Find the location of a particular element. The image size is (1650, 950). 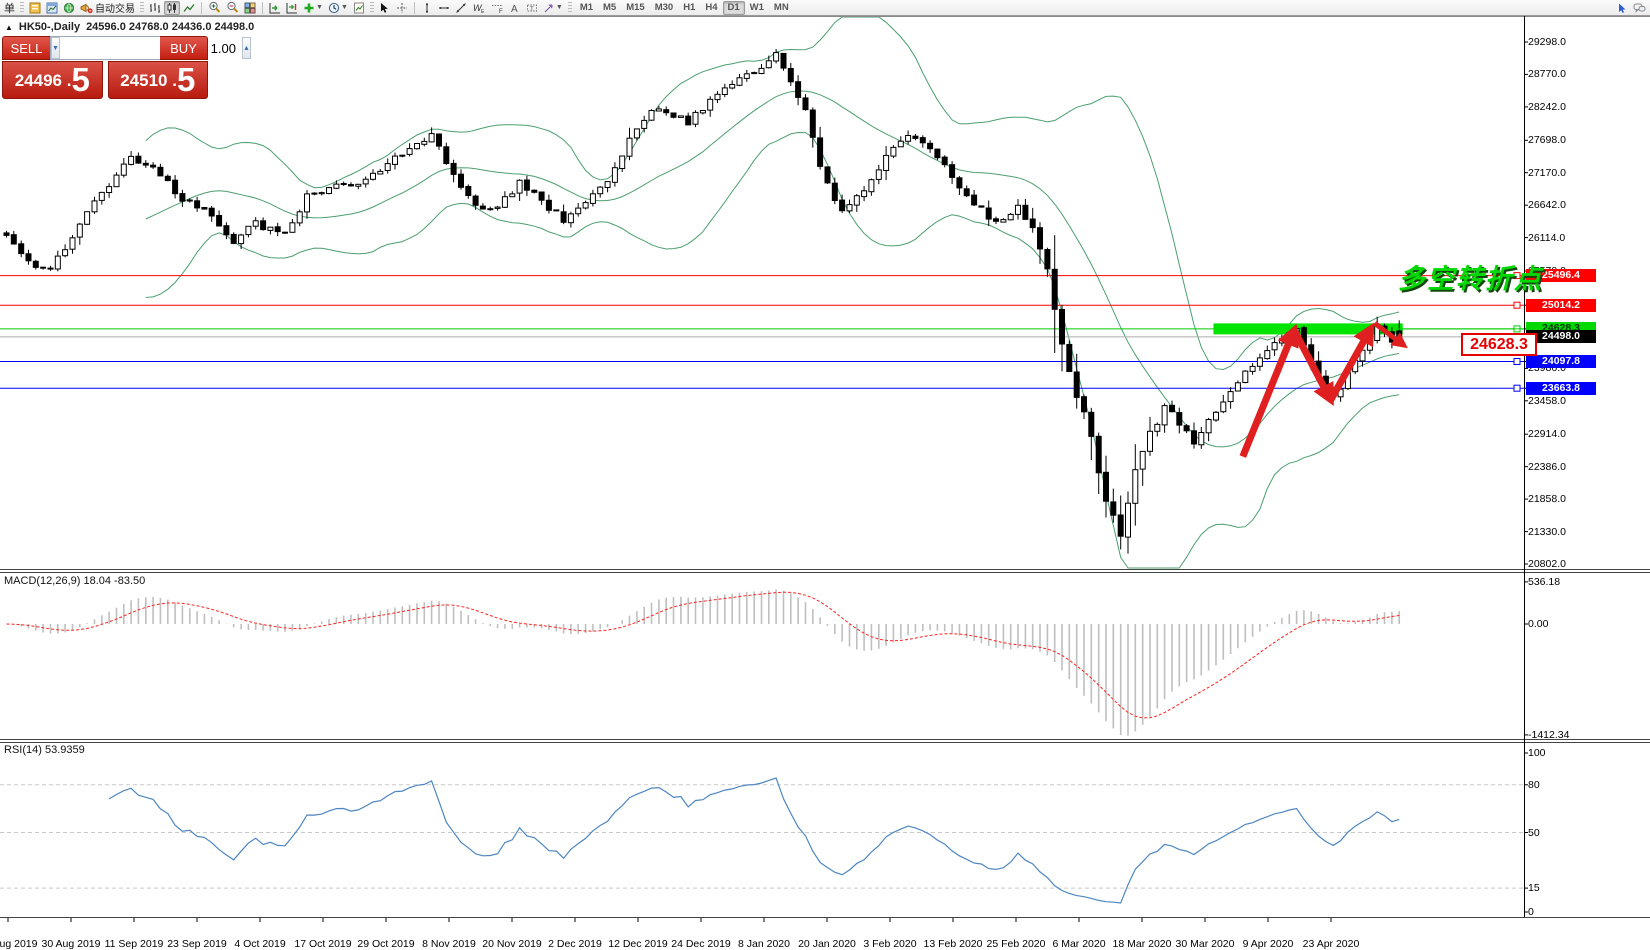

timeframe-button-h1: H1 is located at coordinates (689, 7).